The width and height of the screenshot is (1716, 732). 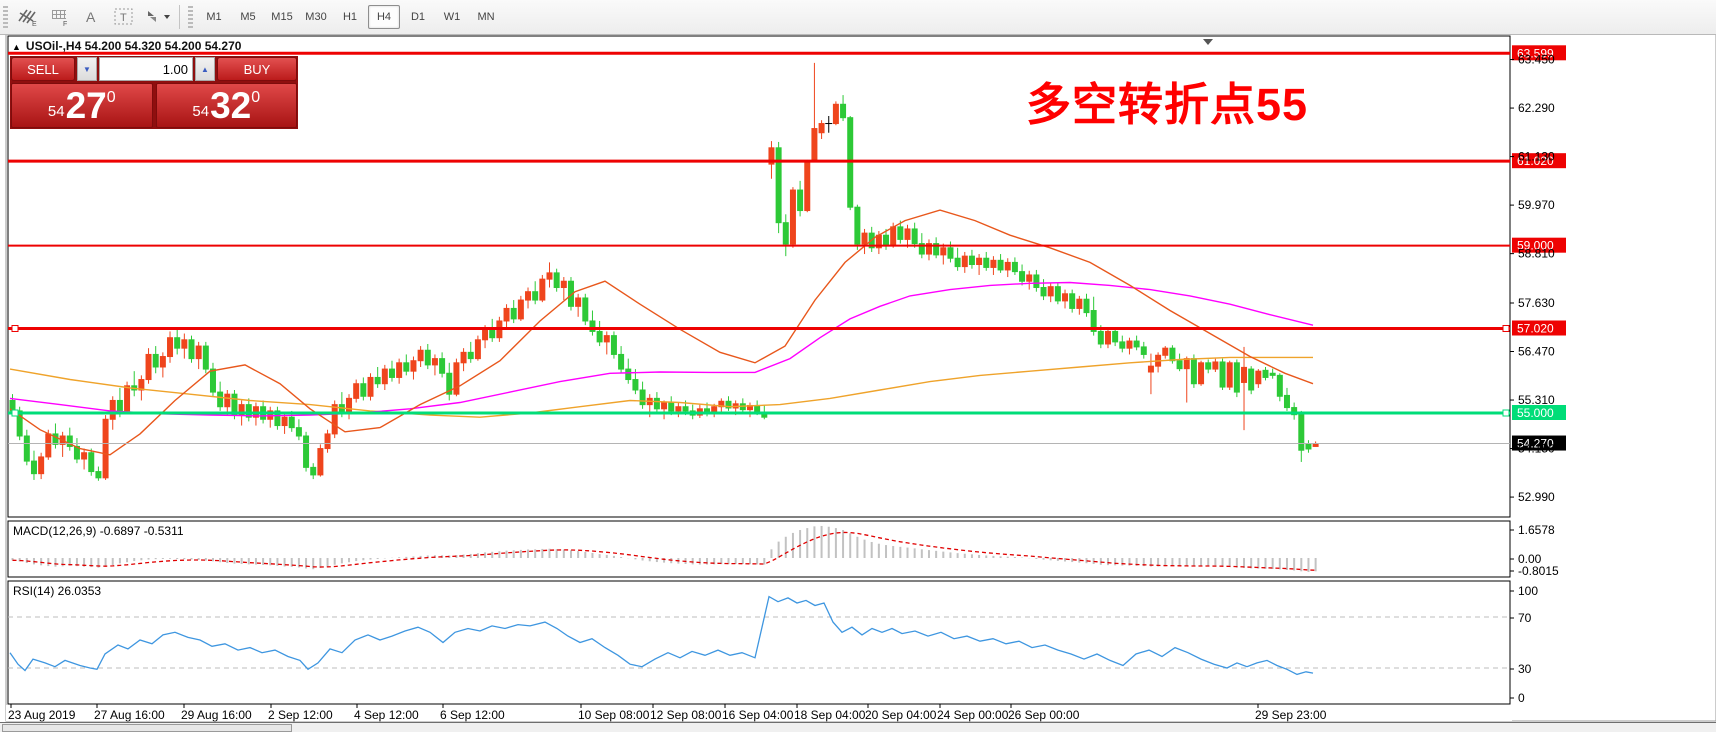 I want to click on timeframe-group: M1 M5 M15 M30 H1 H4 D1 W1 MN, so click(x=350, y=17).